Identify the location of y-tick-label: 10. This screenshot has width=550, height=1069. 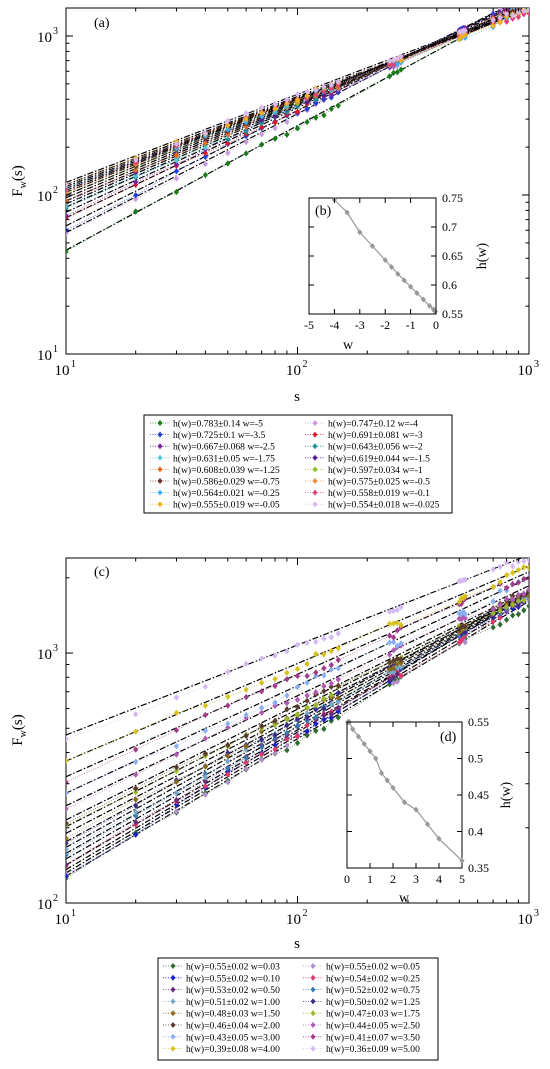
(44, 197).